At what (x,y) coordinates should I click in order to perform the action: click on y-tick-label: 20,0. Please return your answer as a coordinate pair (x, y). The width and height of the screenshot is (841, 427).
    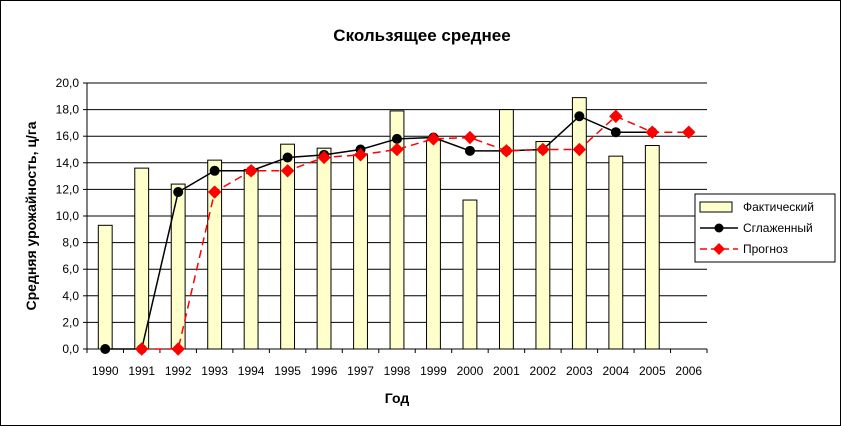
    Looking at the image, I should click on (68, 83).